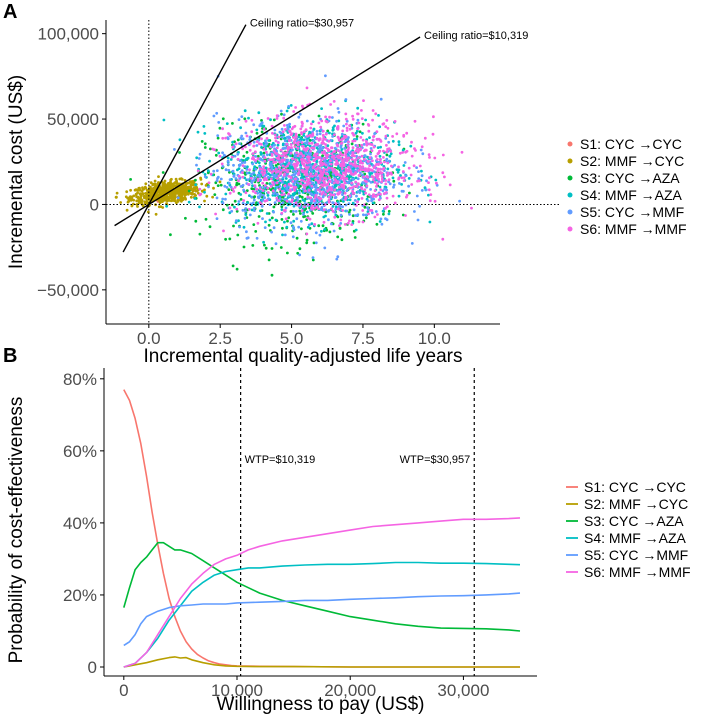 Image resolution: width=706 pixels, height=720 pixels. What do you see at coordinates (280, 460) in the screenshot?
I see `wtp-label-1: WTP=$10,319` at bounding box center [280, 460].